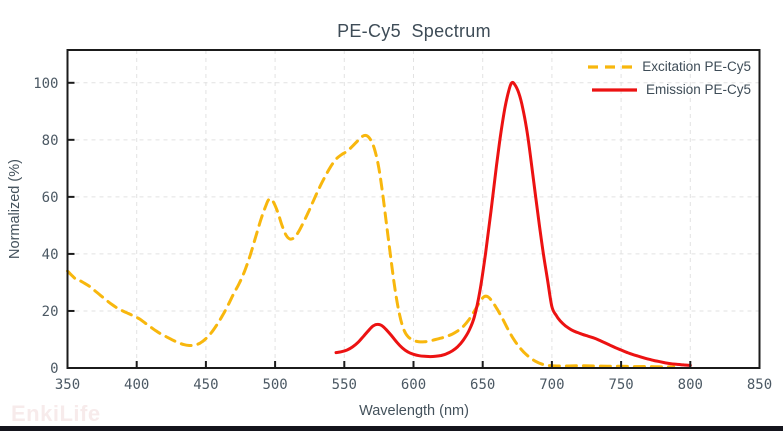 The width and height of the screenshot is (783, 432). I want to click on x-tick-label: 550, so click(344, 385).